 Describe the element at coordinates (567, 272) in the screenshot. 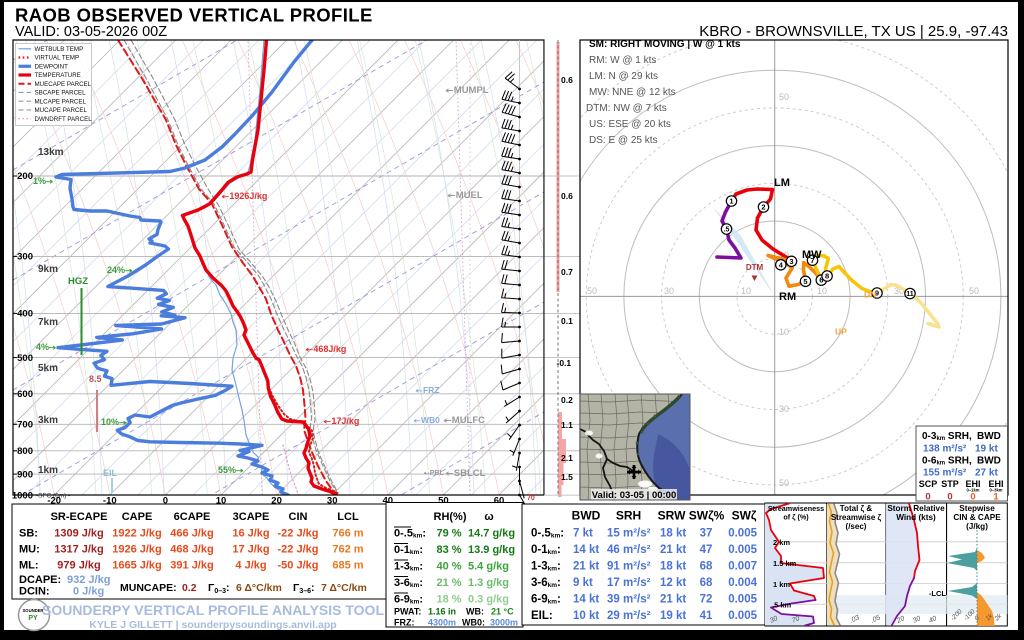

I see `svg-text: 0.7` at that location.